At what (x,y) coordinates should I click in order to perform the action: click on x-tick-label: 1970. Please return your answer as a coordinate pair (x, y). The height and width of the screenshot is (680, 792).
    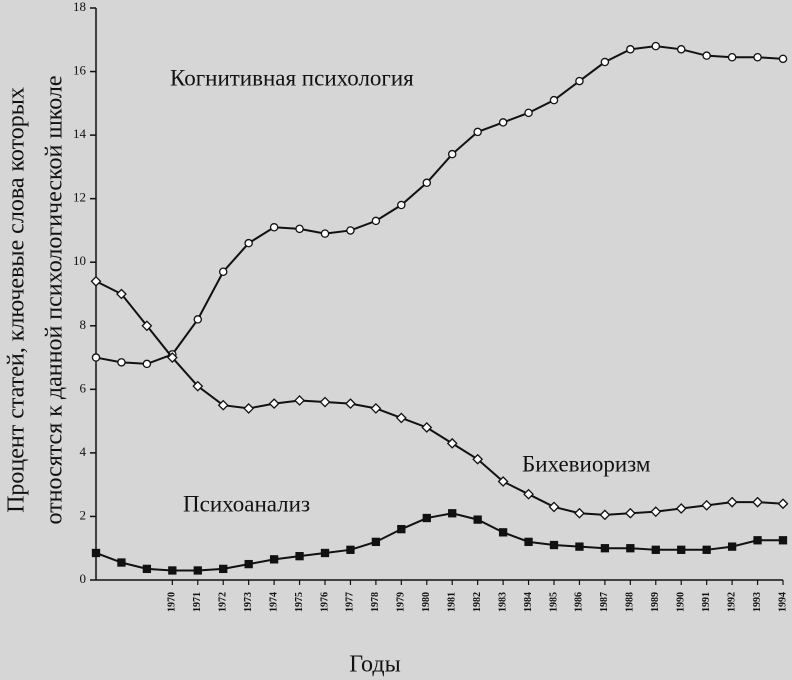
    Looking at the image, I should click on (172, 602).